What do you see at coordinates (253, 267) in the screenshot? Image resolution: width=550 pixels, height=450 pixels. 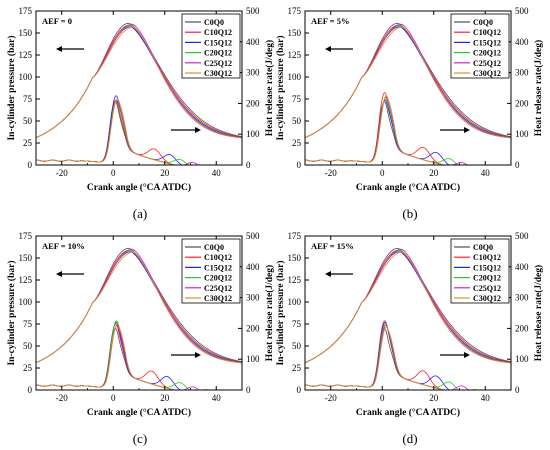 I see `y-right-tick-label: 400` at bounding box center [253, 267].